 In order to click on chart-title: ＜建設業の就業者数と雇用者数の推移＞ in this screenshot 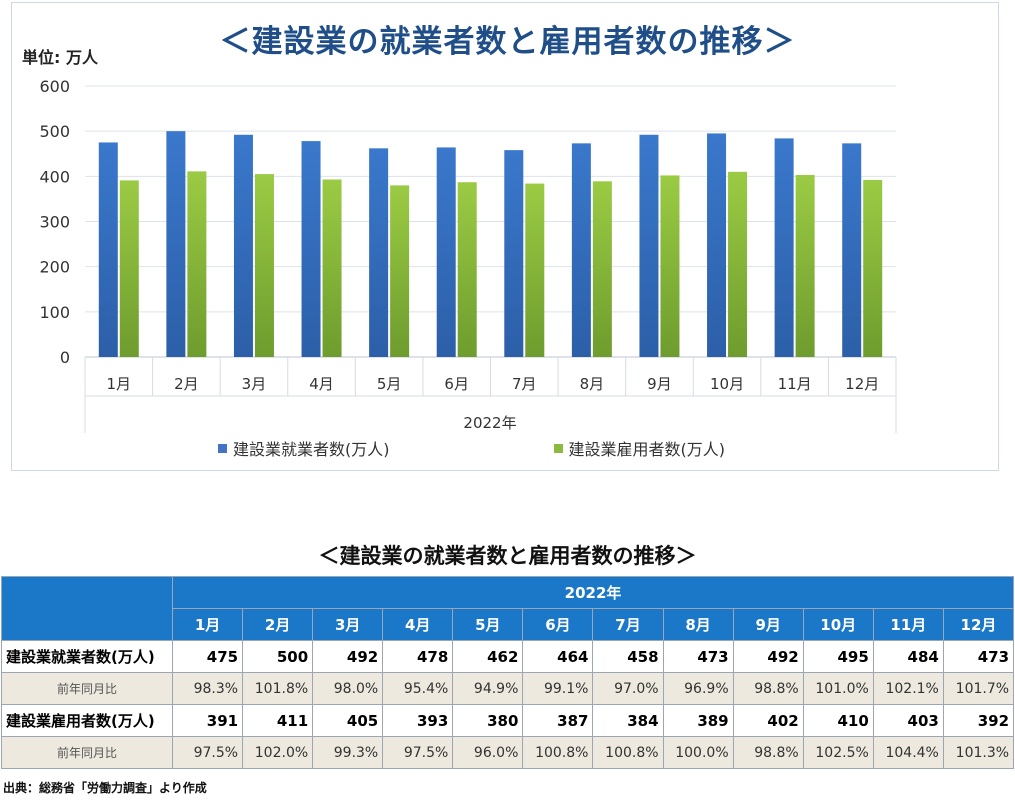, I will do `click(507, 42)`.